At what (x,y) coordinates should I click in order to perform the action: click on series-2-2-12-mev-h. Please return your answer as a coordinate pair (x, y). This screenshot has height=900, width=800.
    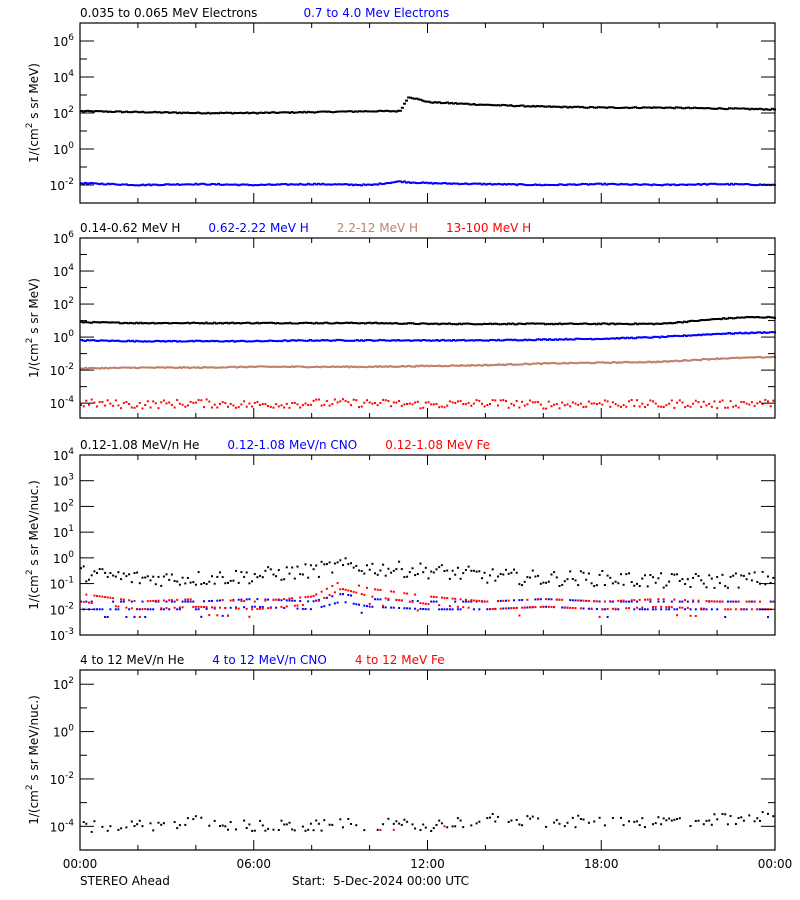
    Looking at the image, I should click on (428, 362).